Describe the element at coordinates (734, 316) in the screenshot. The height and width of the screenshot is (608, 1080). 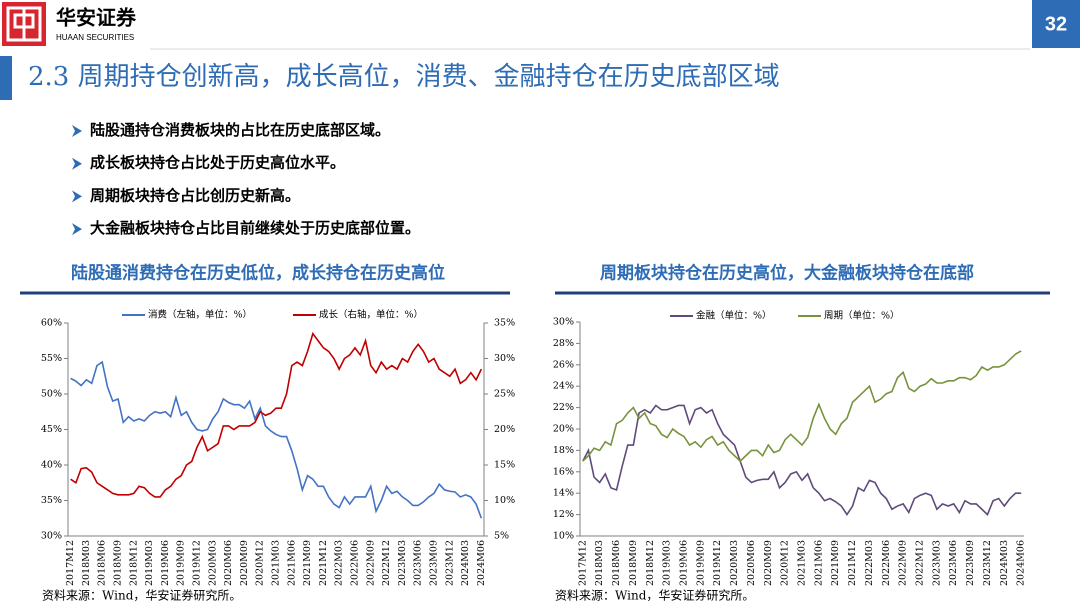
I see `legend-label: 金融（单位：%）` at that location.